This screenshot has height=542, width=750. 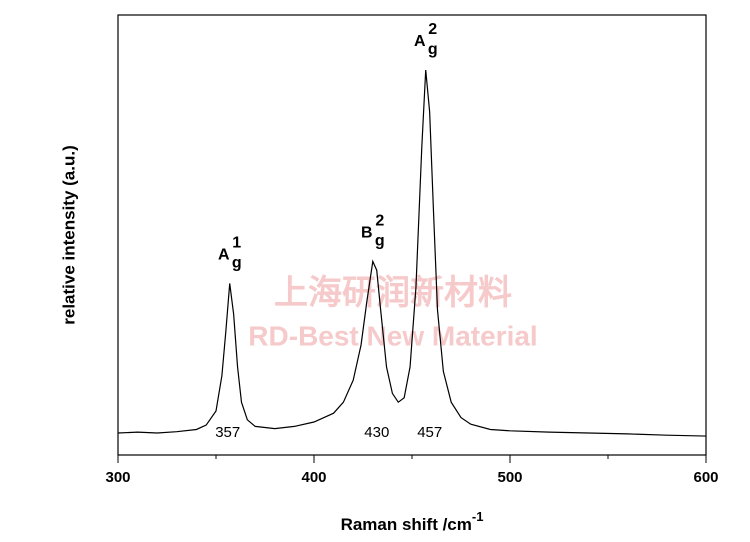 I want to click on peak-position-label: 357, so click(x=227, y=432).